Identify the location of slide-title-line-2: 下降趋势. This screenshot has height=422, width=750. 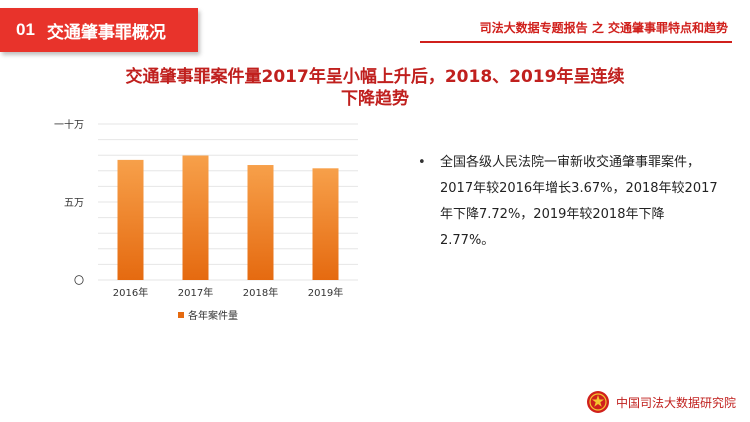
(375, 99).